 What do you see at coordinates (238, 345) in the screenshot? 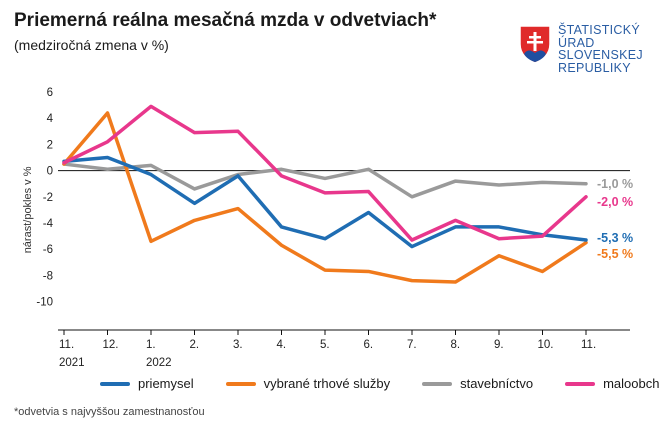
I see `x-tick-label: 3.` at bounding box center [238, 345].